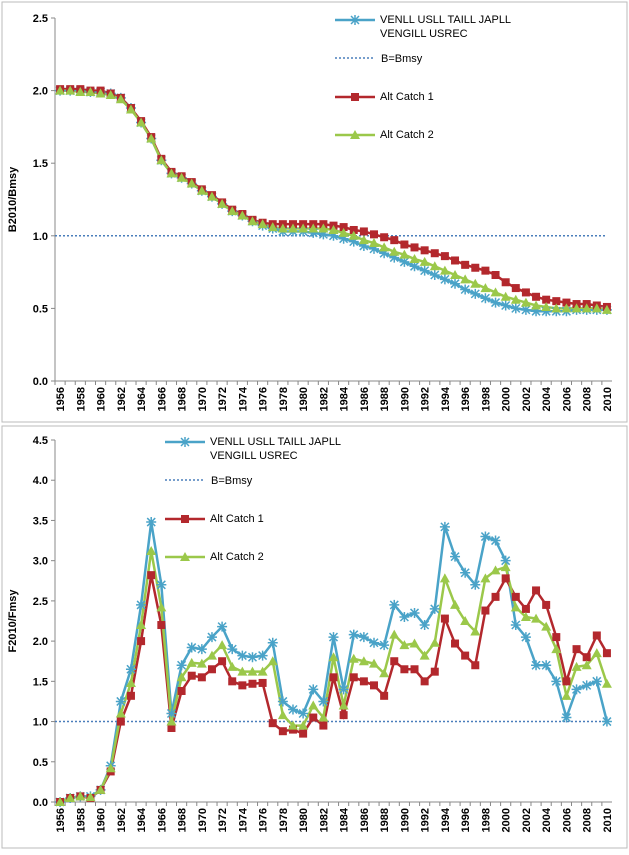 The width and height of the screenshot is (629, 855). I want to click on x-tick-label: 1958, so click(81, 820).